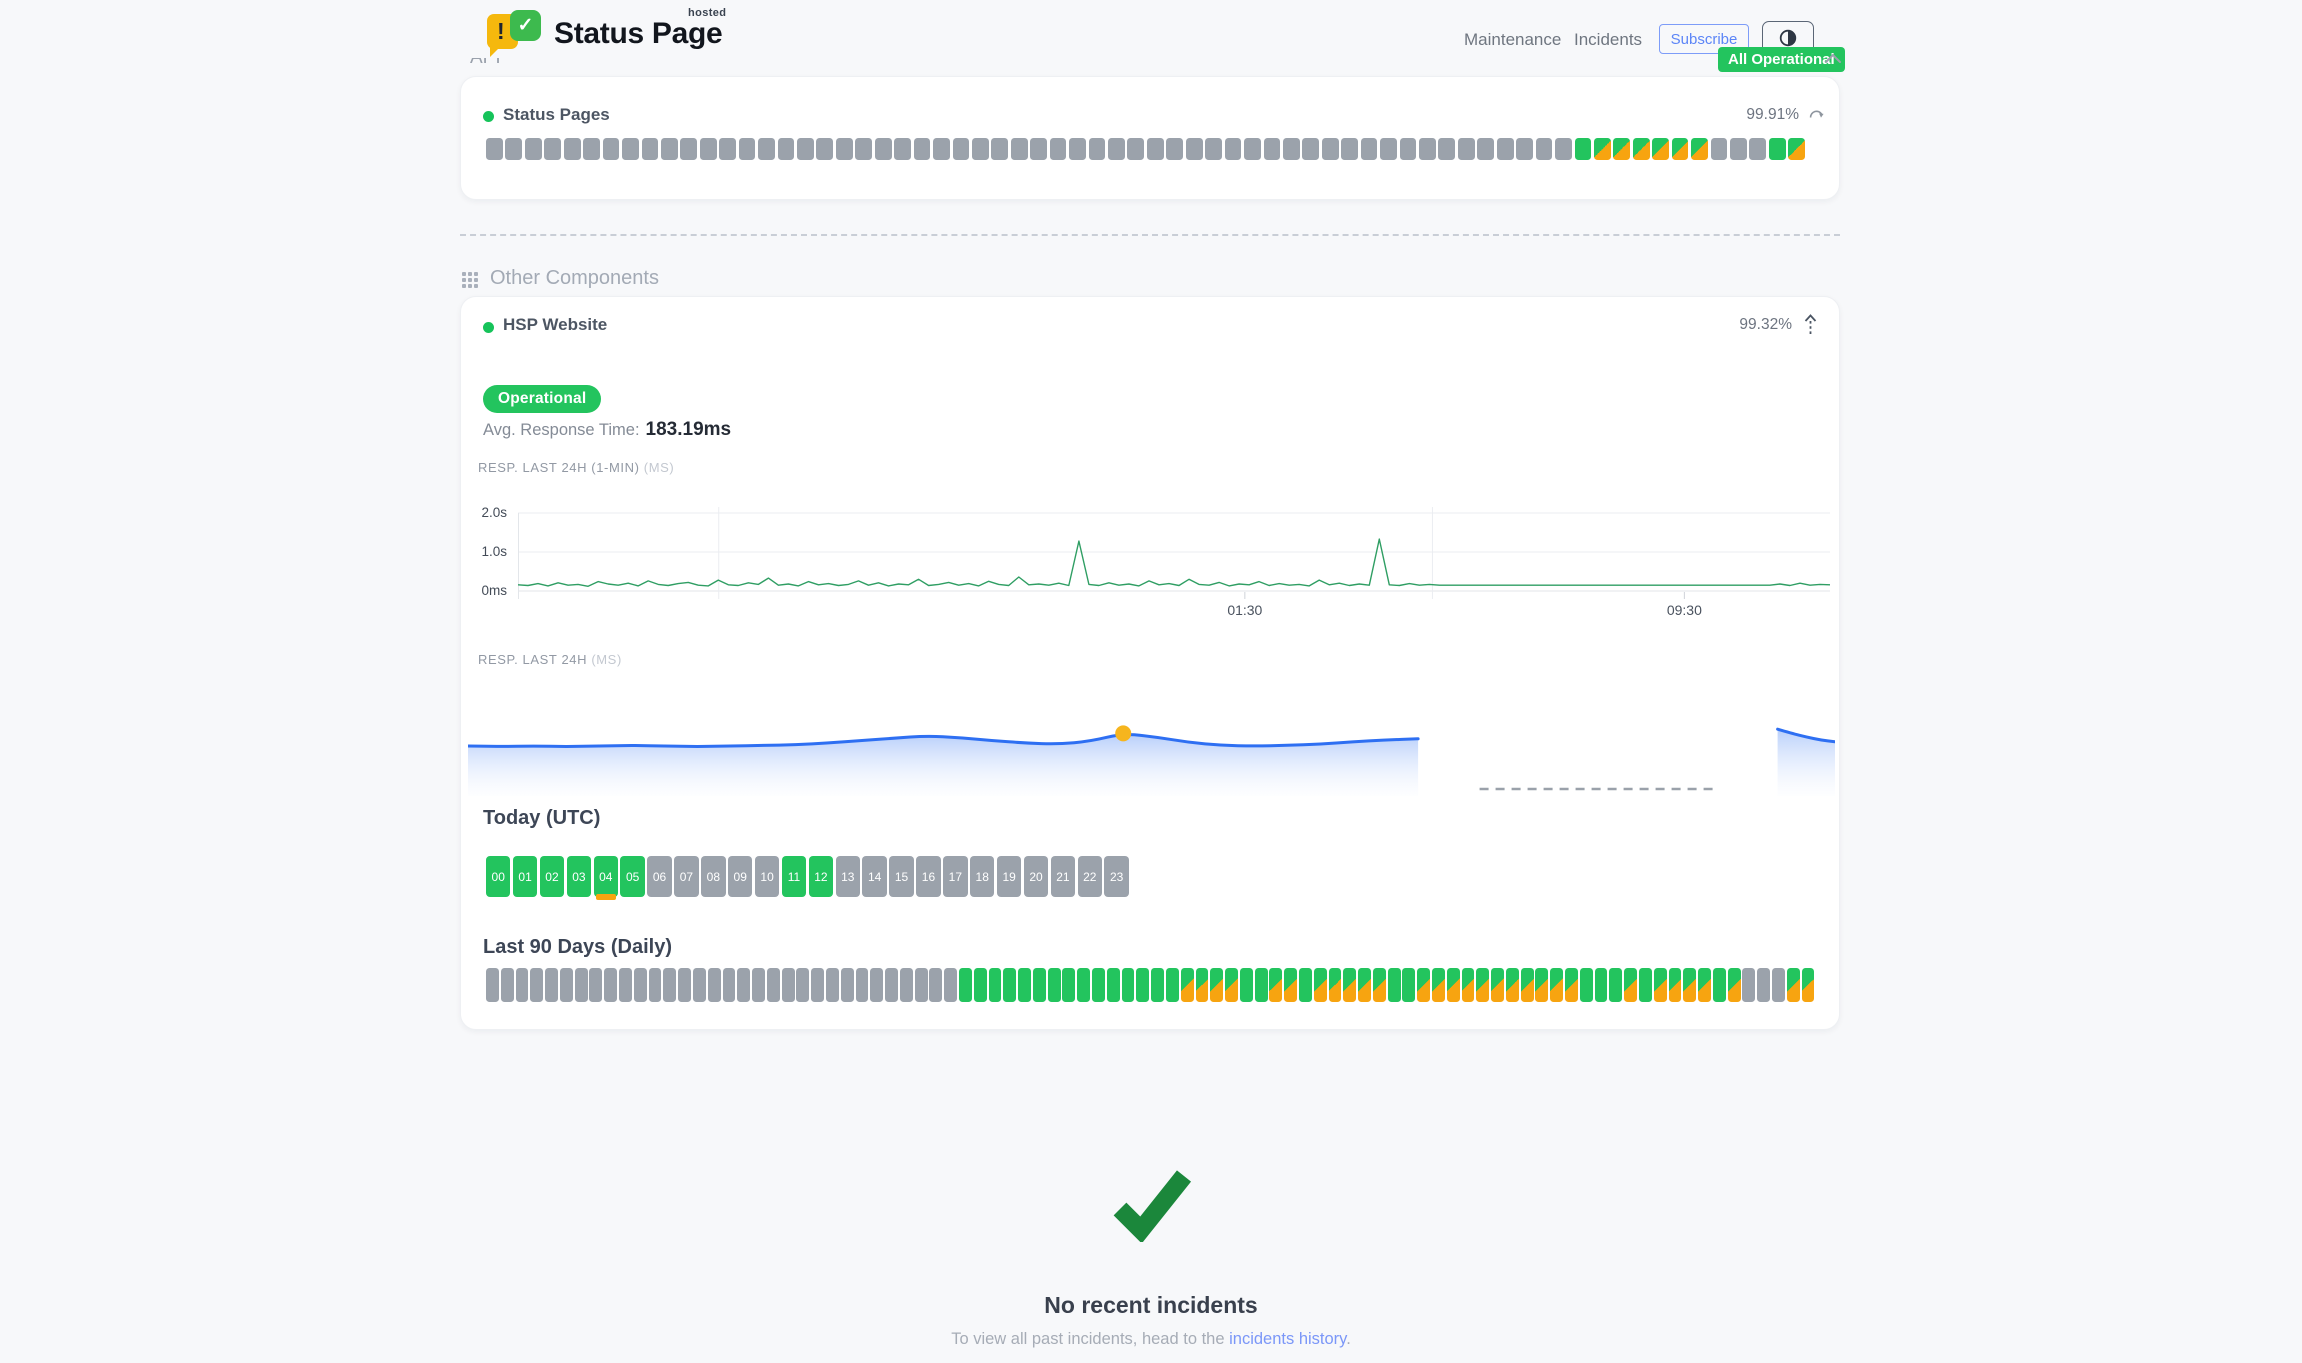 Image resolution: width=2302 pixels, height=1363 pixels. What do you see at coordinates (686, 876) in the screenshot?
I see `hour-block-07: 07` at bounding box center [686, 876].